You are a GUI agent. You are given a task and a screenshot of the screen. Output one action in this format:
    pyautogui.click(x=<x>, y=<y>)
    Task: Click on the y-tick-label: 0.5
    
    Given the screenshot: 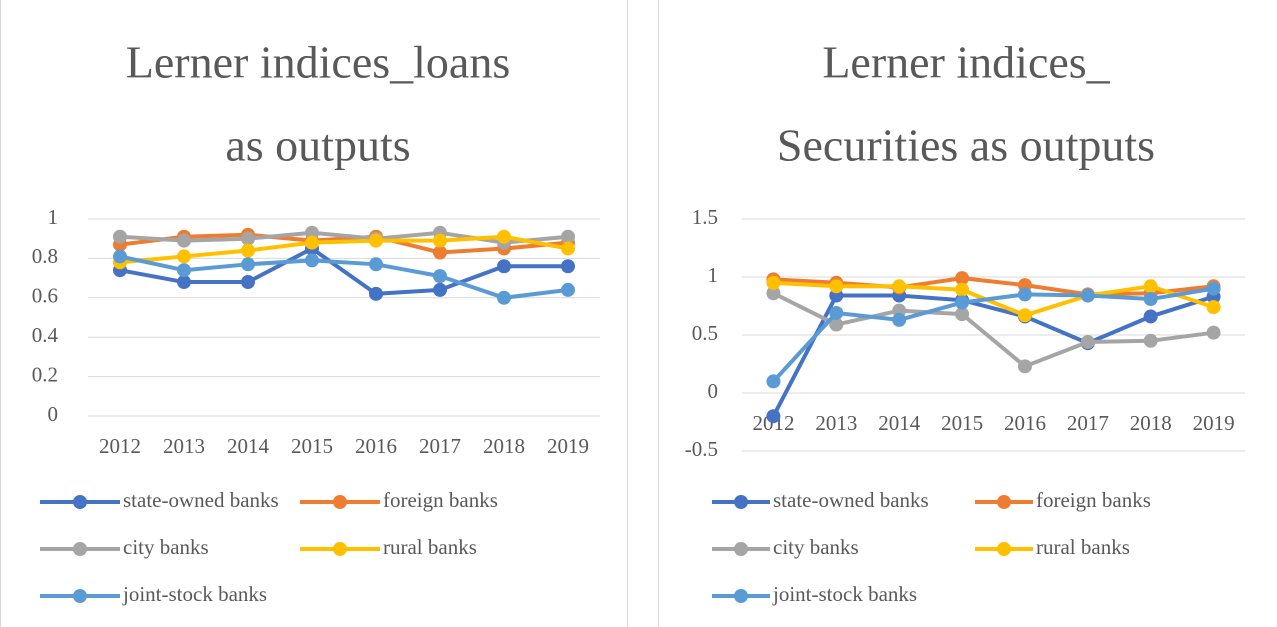 What is the action you would take?
    pyautogui.click(x=705, y=333)
    